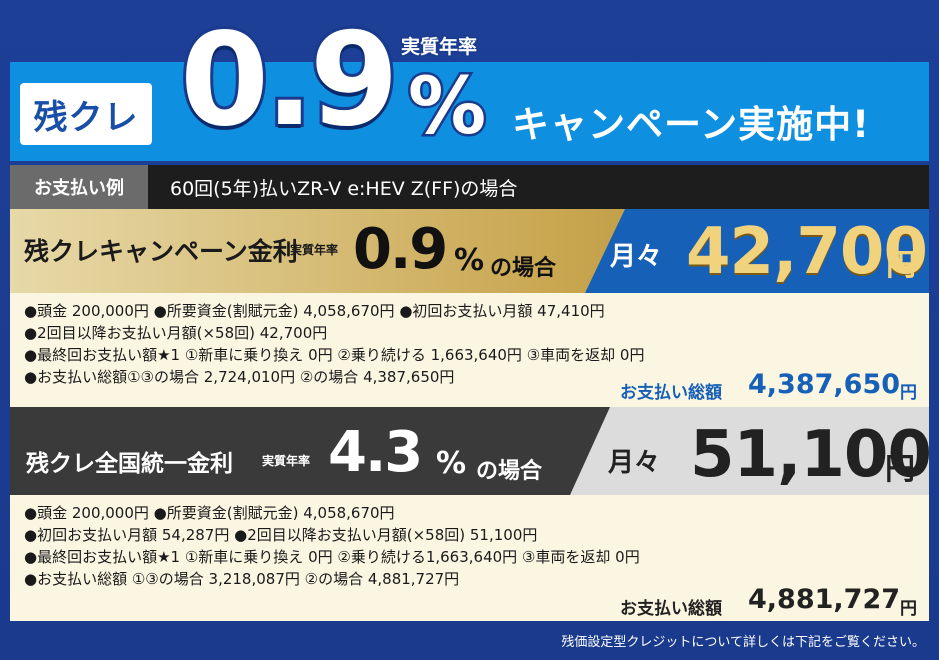 This screenshot has height=660, width=939. I want to click on headline-rate: 0.9, so click(289, 80).